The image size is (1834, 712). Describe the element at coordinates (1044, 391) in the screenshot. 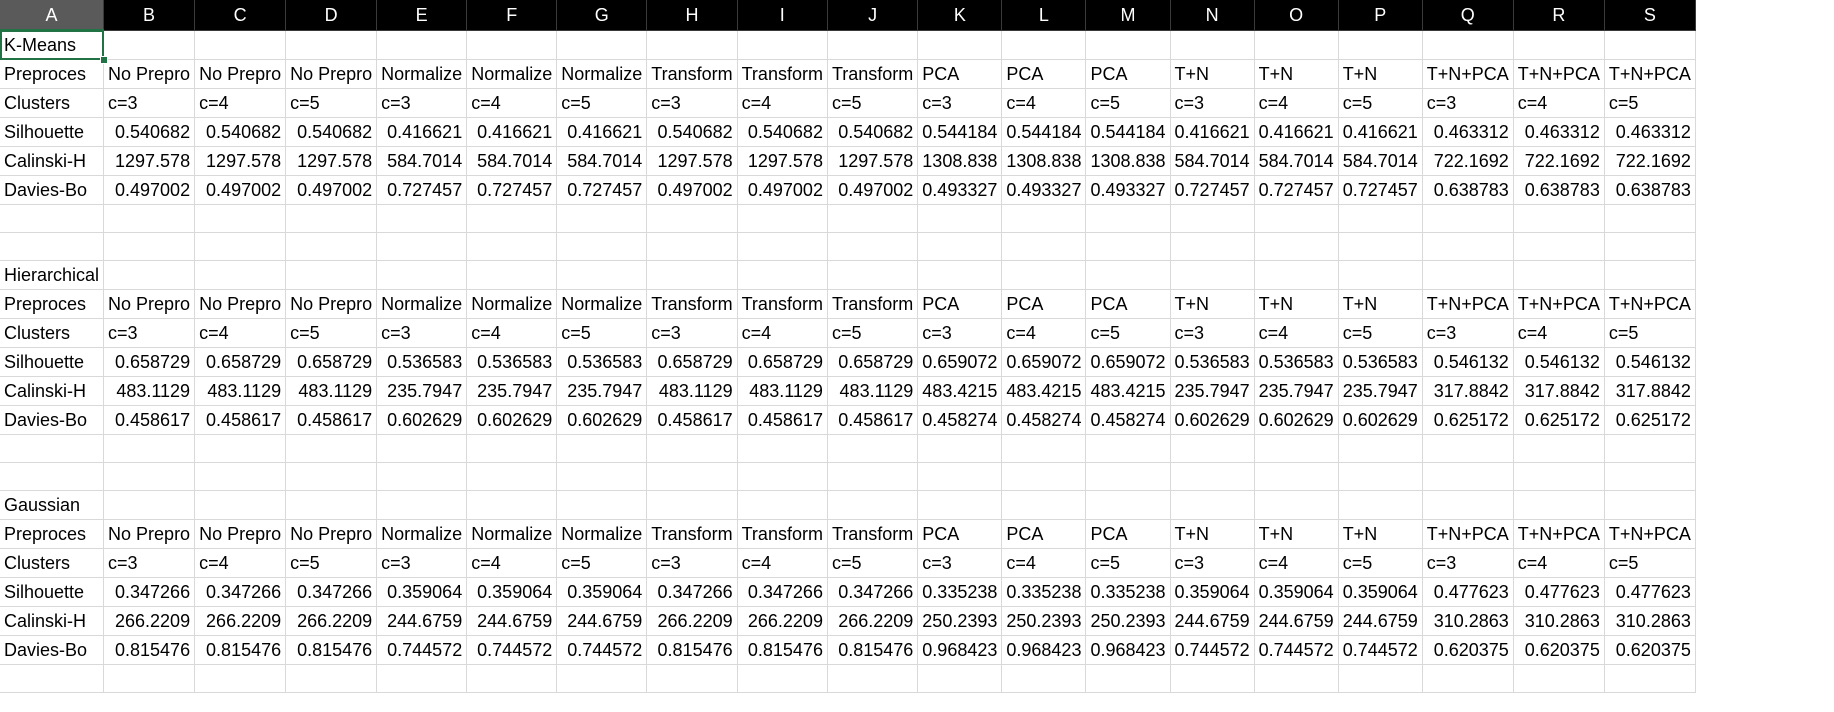

I see `metric-value-cell: 483.4215` at that location.